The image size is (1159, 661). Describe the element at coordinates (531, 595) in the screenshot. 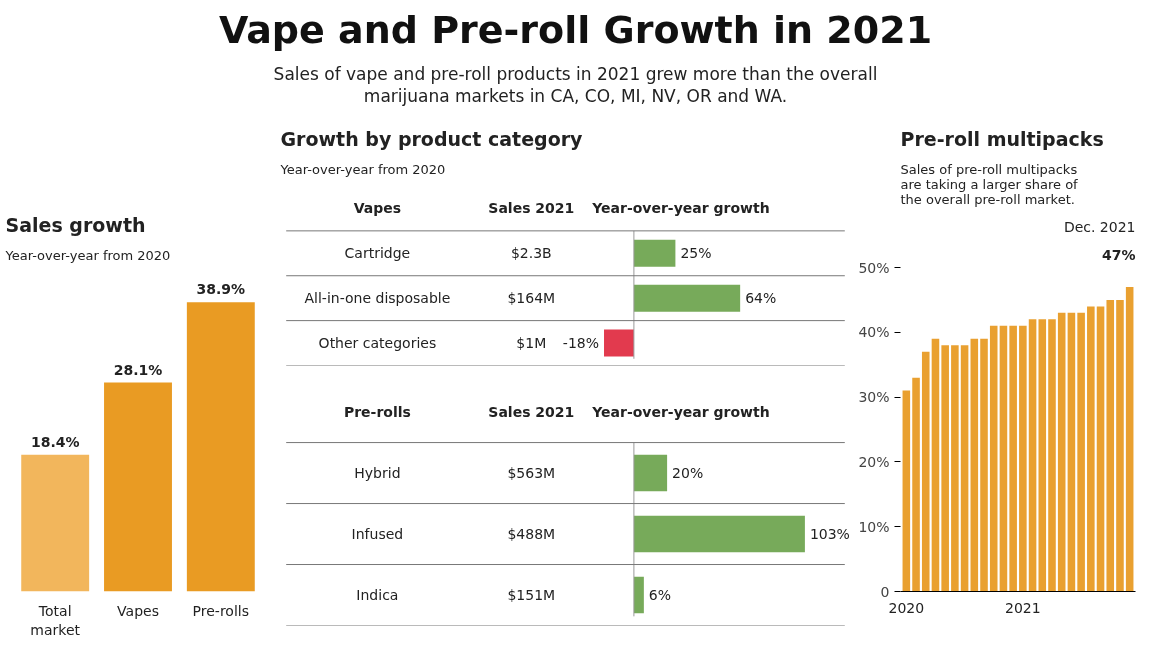

I see `text: $151M` at that location.